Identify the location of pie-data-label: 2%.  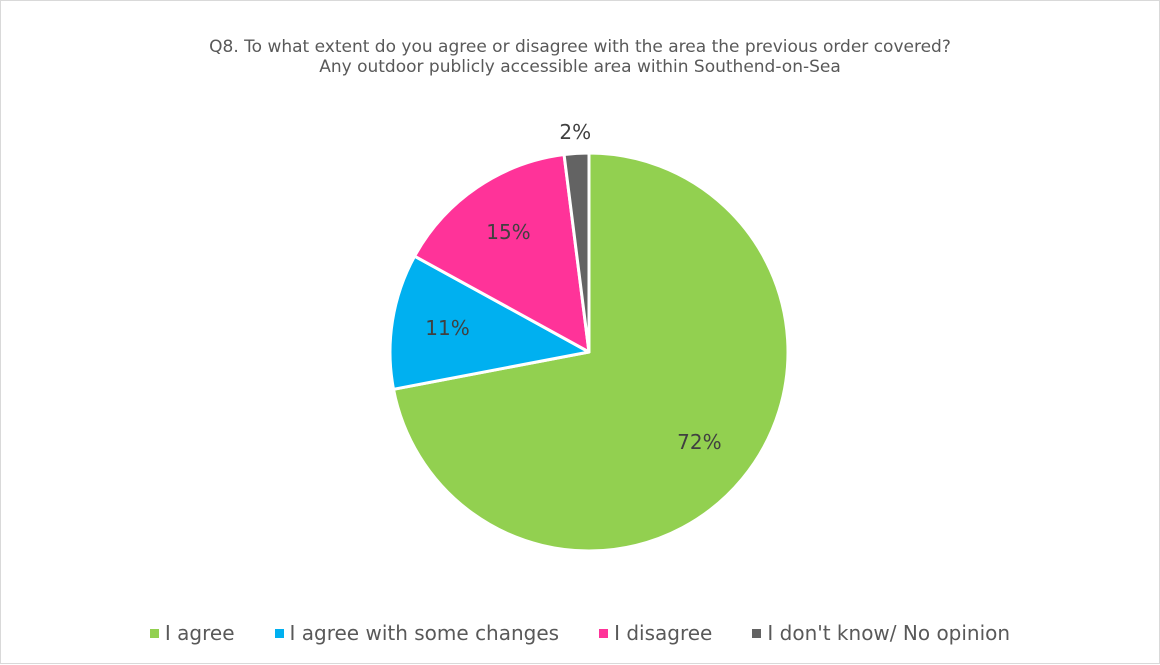
(575, 132).